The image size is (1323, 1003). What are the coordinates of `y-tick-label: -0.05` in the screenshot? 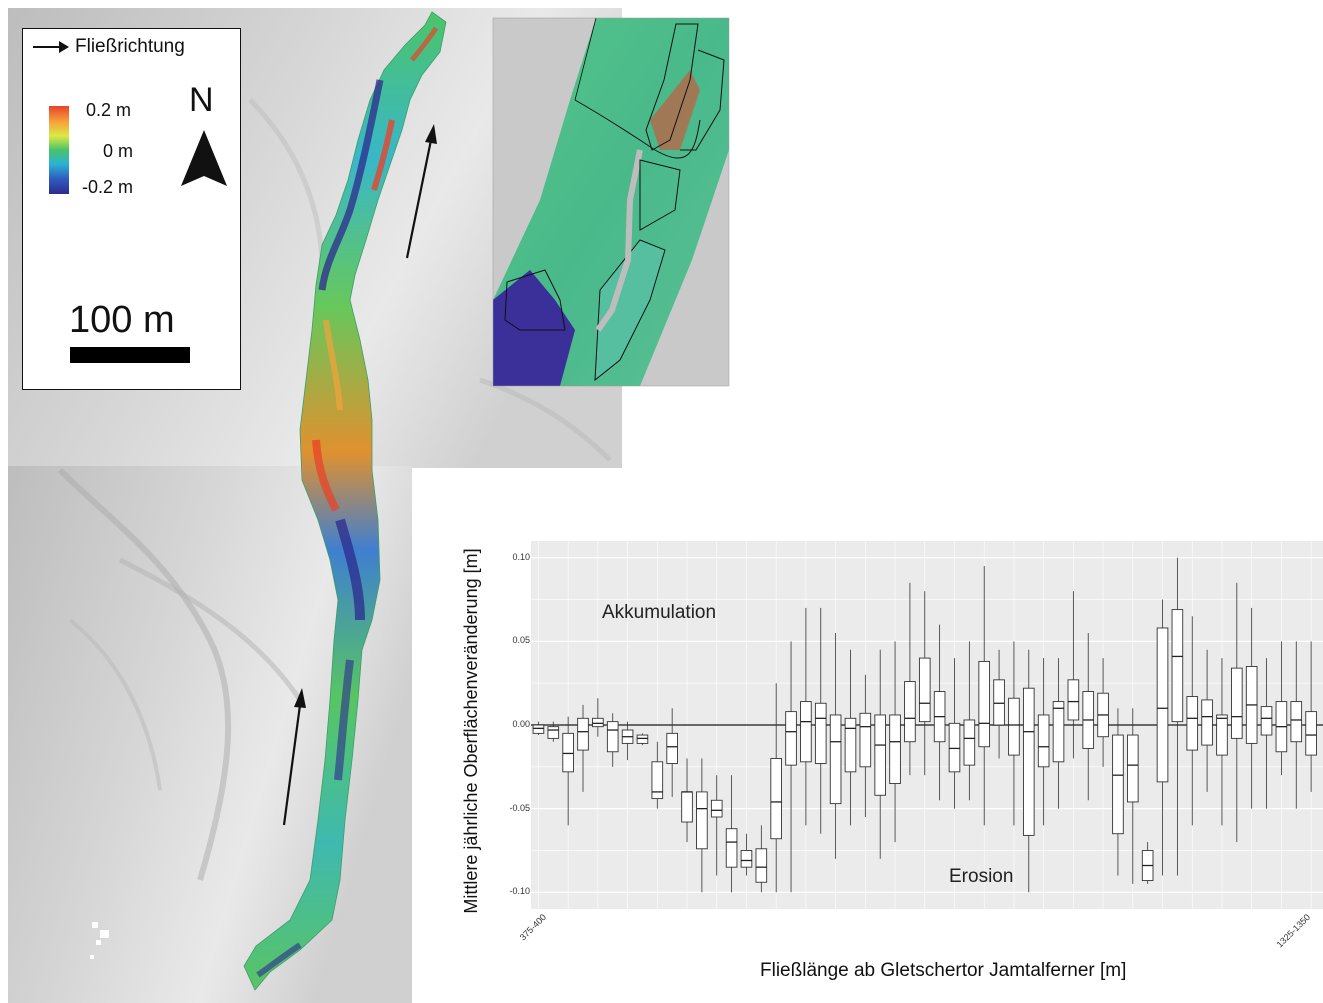 It's located at (519, 807).